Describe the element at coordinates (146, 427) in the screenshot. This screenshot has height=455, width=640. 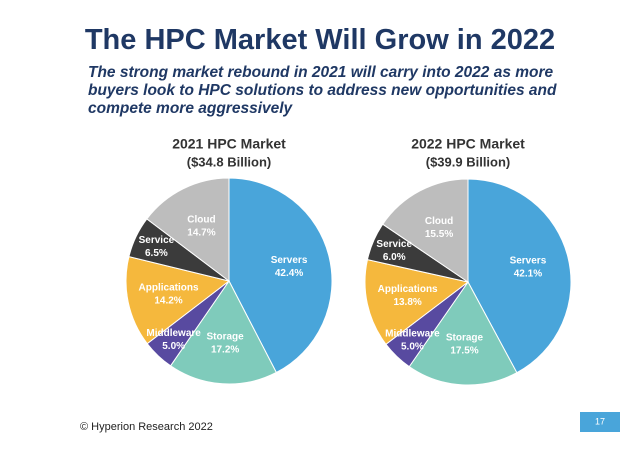
I see `copyright: © Hyperion Research 2022` at that location.